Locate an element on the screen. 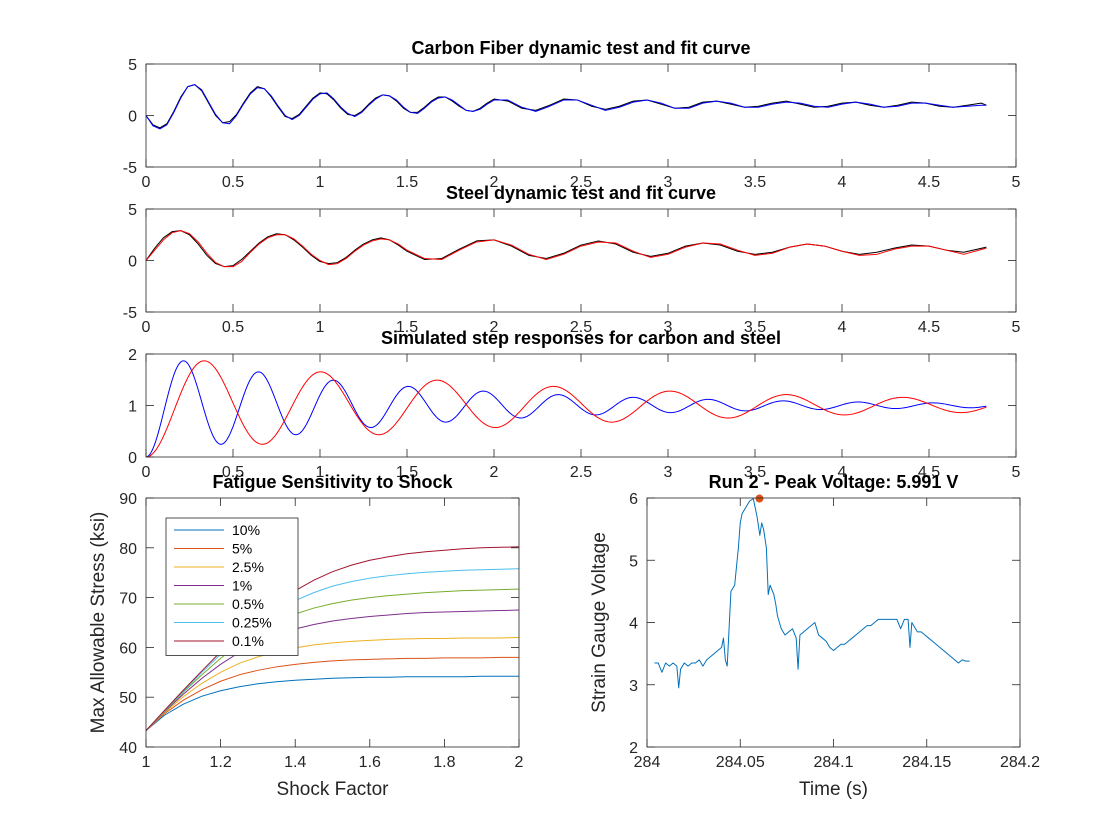  chart-title: Fatigue Sensitivity to Shock is located at coordinates (332, 482).